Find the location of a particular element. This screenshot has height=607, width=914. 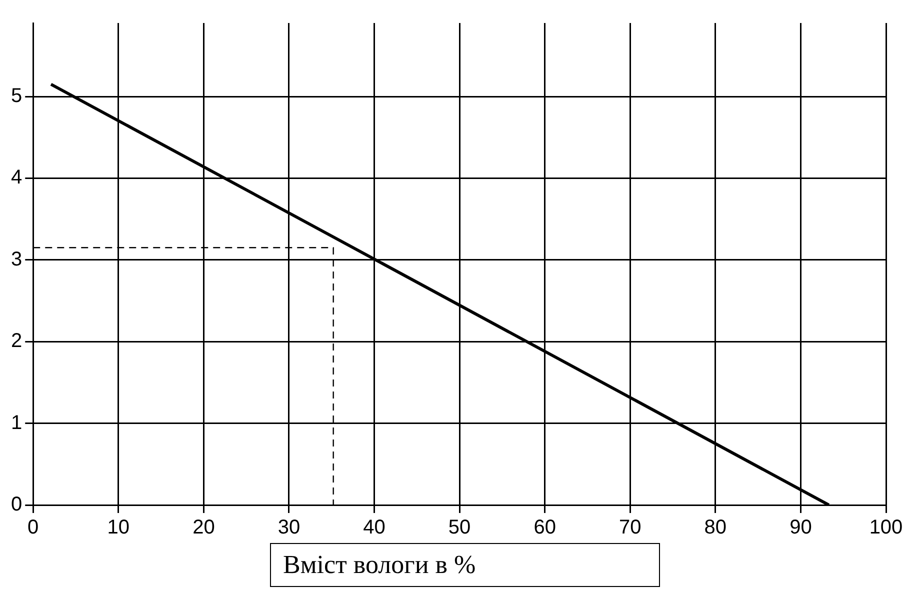

y-tick-label: 4 is located at coordinates (16, 177).